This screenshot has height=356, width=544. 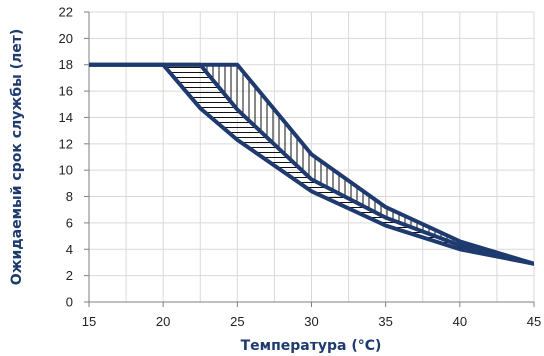 I want to click on y-tick-label: 22, so click(x=66, y=12).